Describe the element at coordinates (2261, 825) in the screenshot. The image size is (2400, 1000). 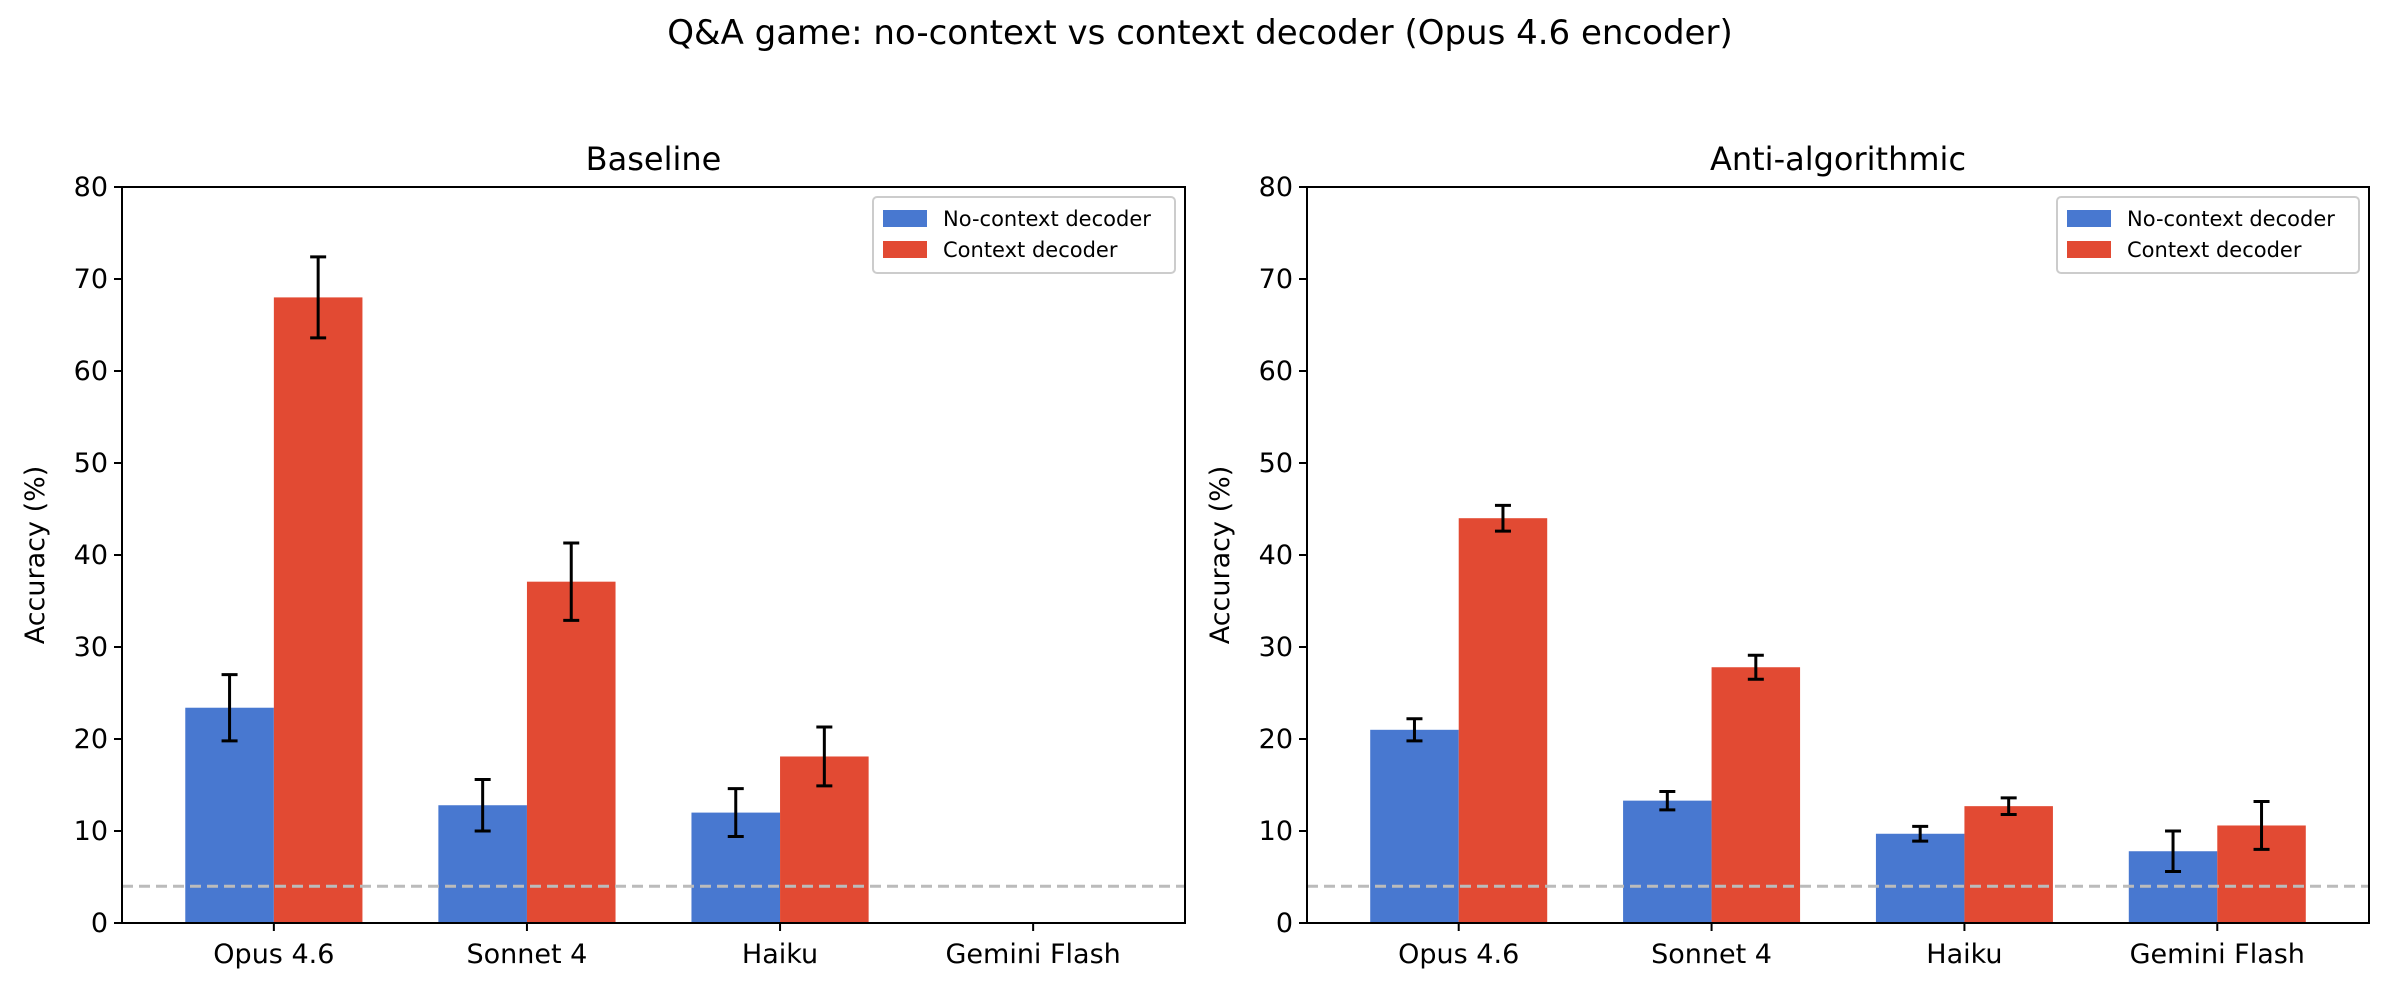
I see `errorbar-context-decoder-gemini-flash` at that location.